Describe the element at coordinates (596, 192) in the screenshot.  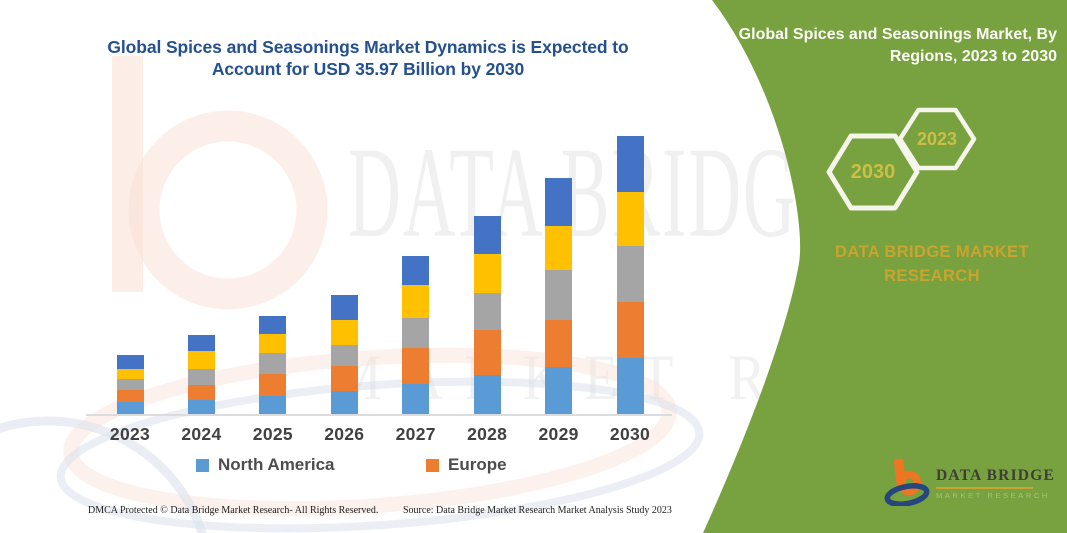
I see `watermark-text-data-bridge: DATA BRIDGE` at that location.